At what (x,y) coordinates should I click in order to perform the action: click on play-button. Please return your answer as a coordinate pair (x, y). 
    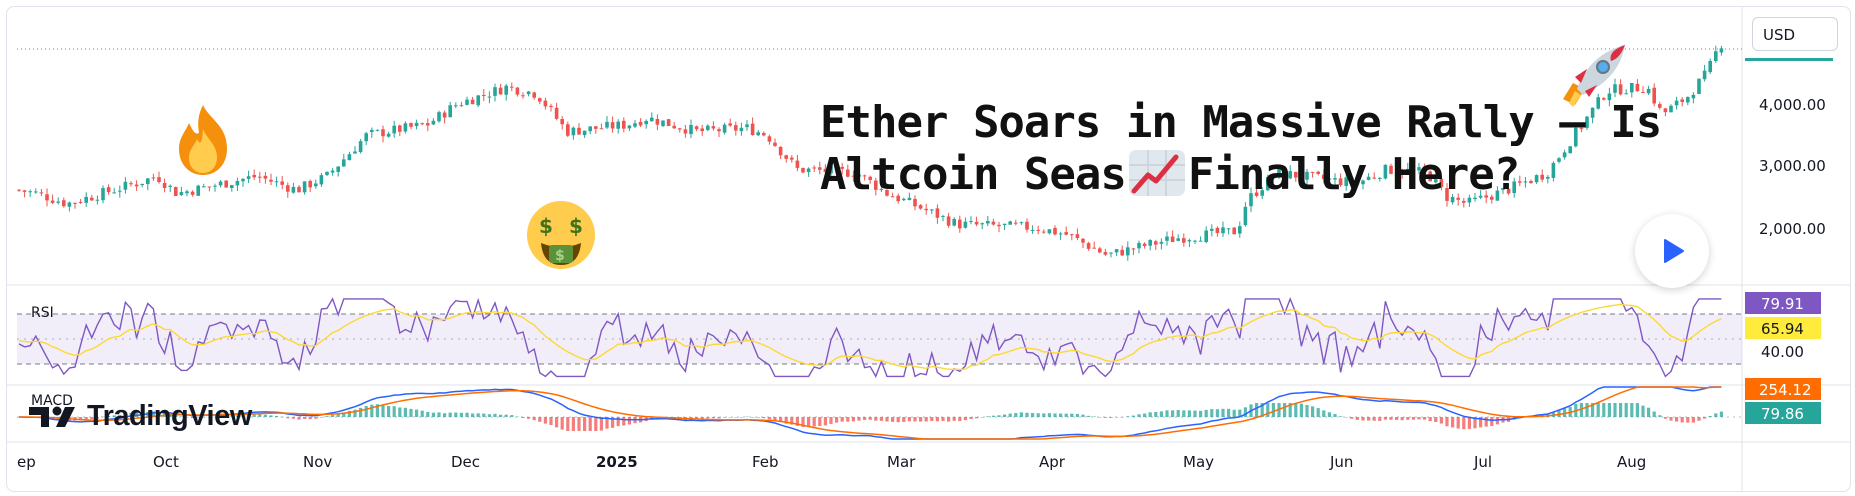
    Looking at the image, I should click on (1672, 251).